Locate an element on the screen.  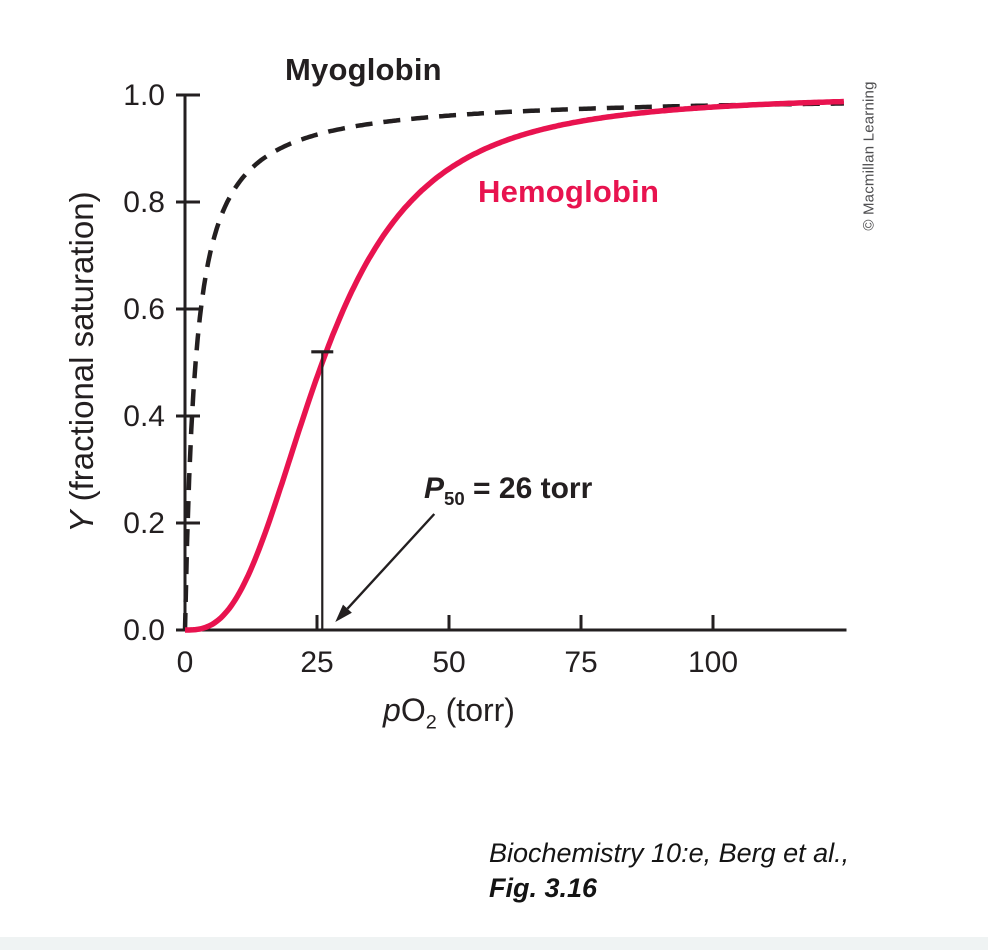
caption-figure-number: Fig. 3.16 is located at coordinates (543, 888).